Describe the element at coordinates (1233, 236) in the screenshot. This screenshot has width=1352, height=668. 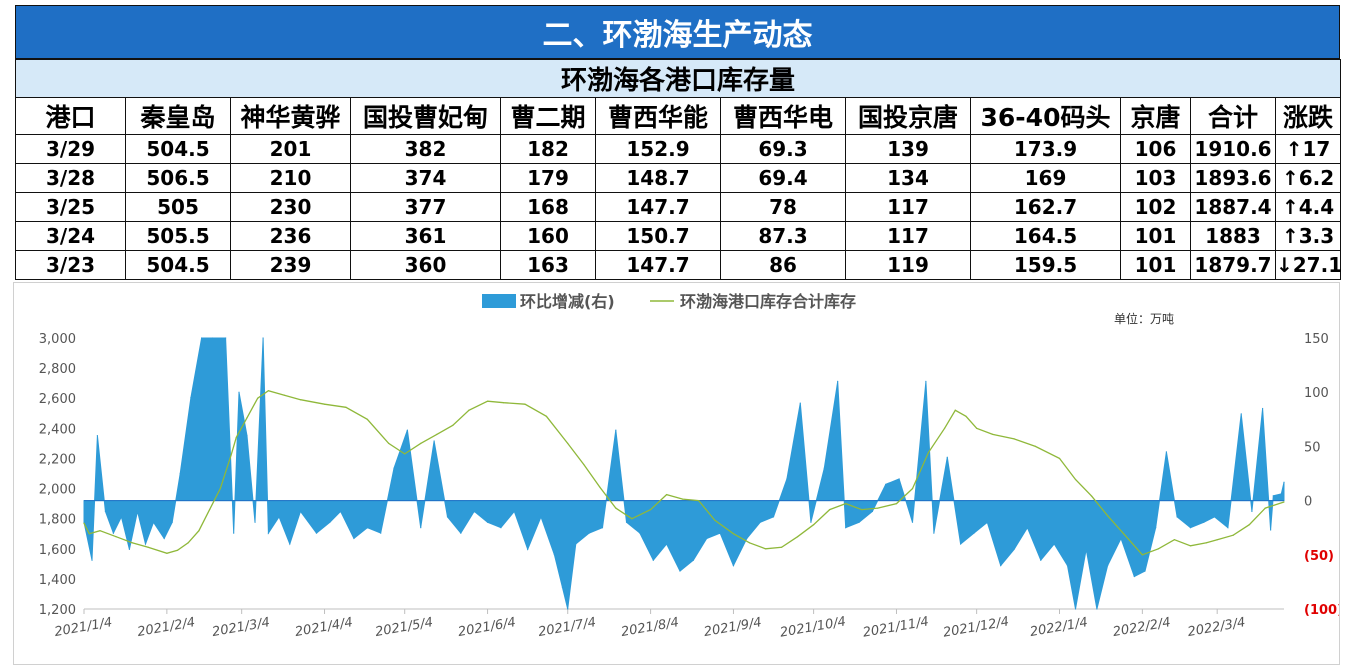
I see `table-cell: 1883` at that location.